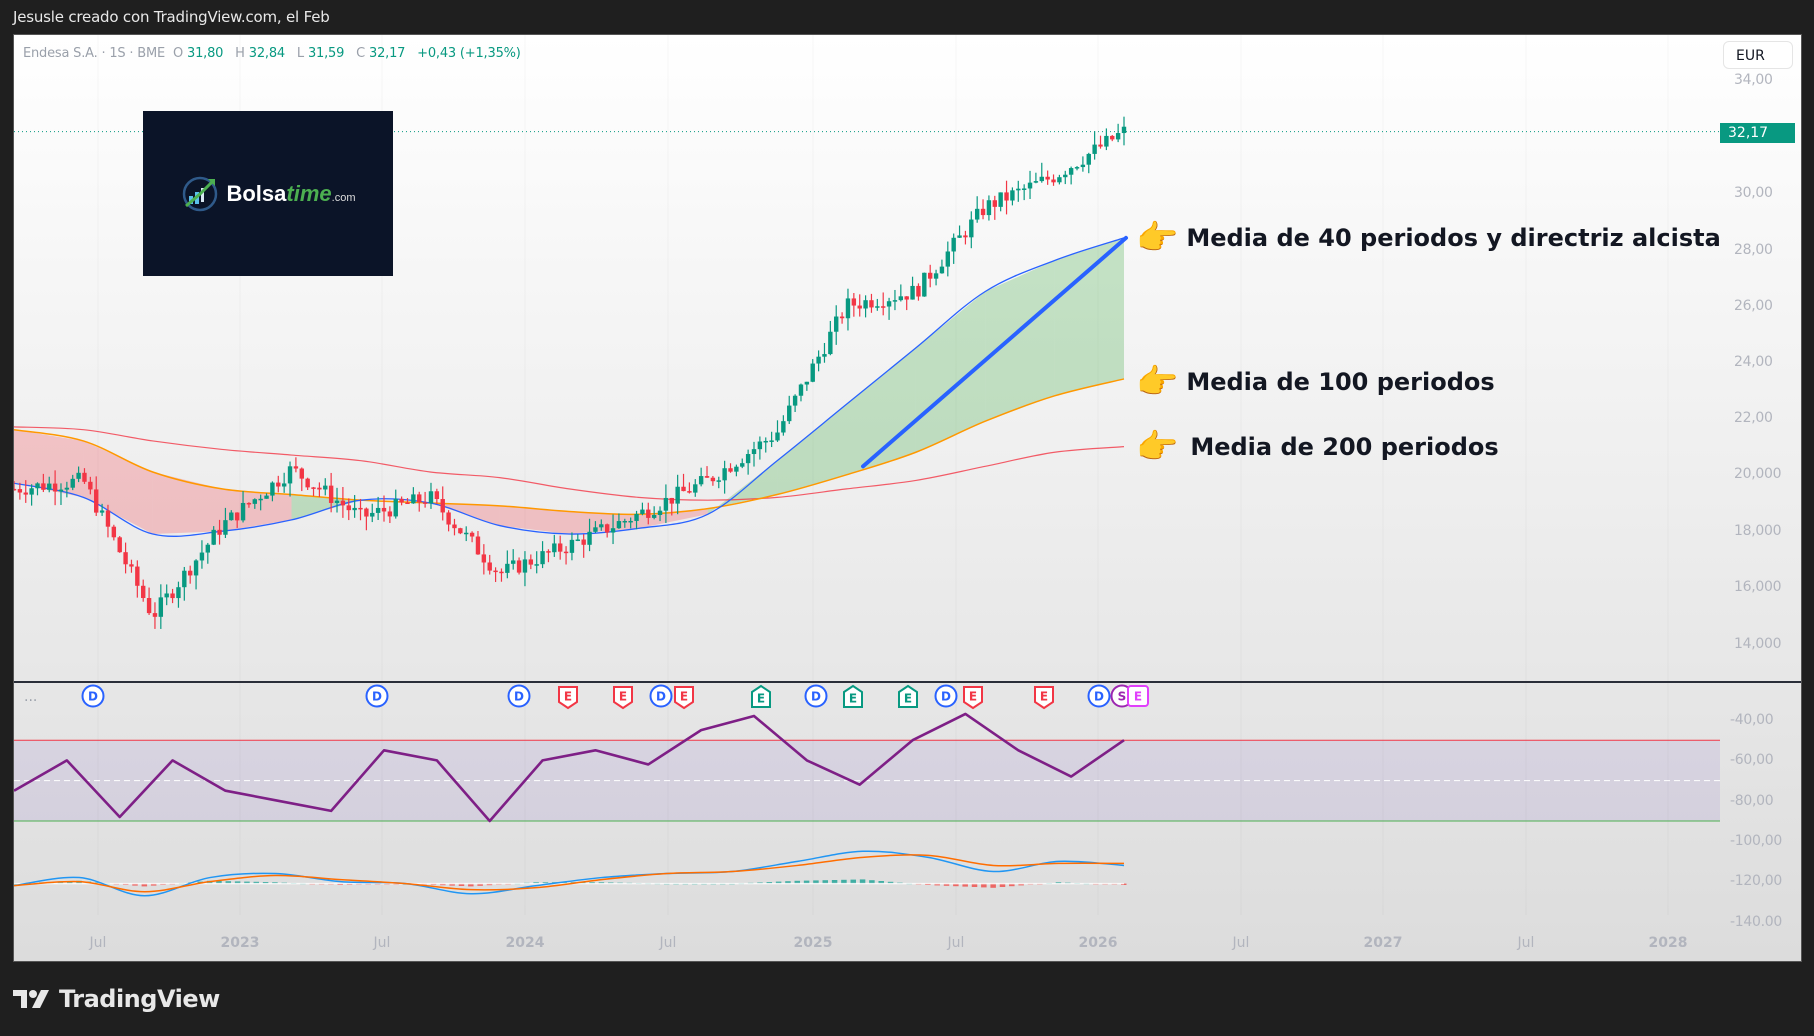  Describe the element at coordinates (1753, 250) in the screenshot. I see `price-tick: 28,00` at that location.